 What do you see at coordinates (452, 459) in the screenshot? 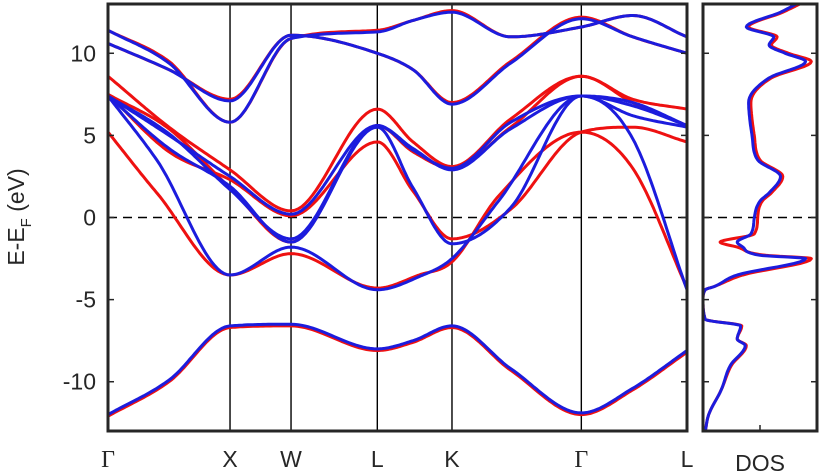
I see `kpoint-label: K` at bounding box center [452, 459].